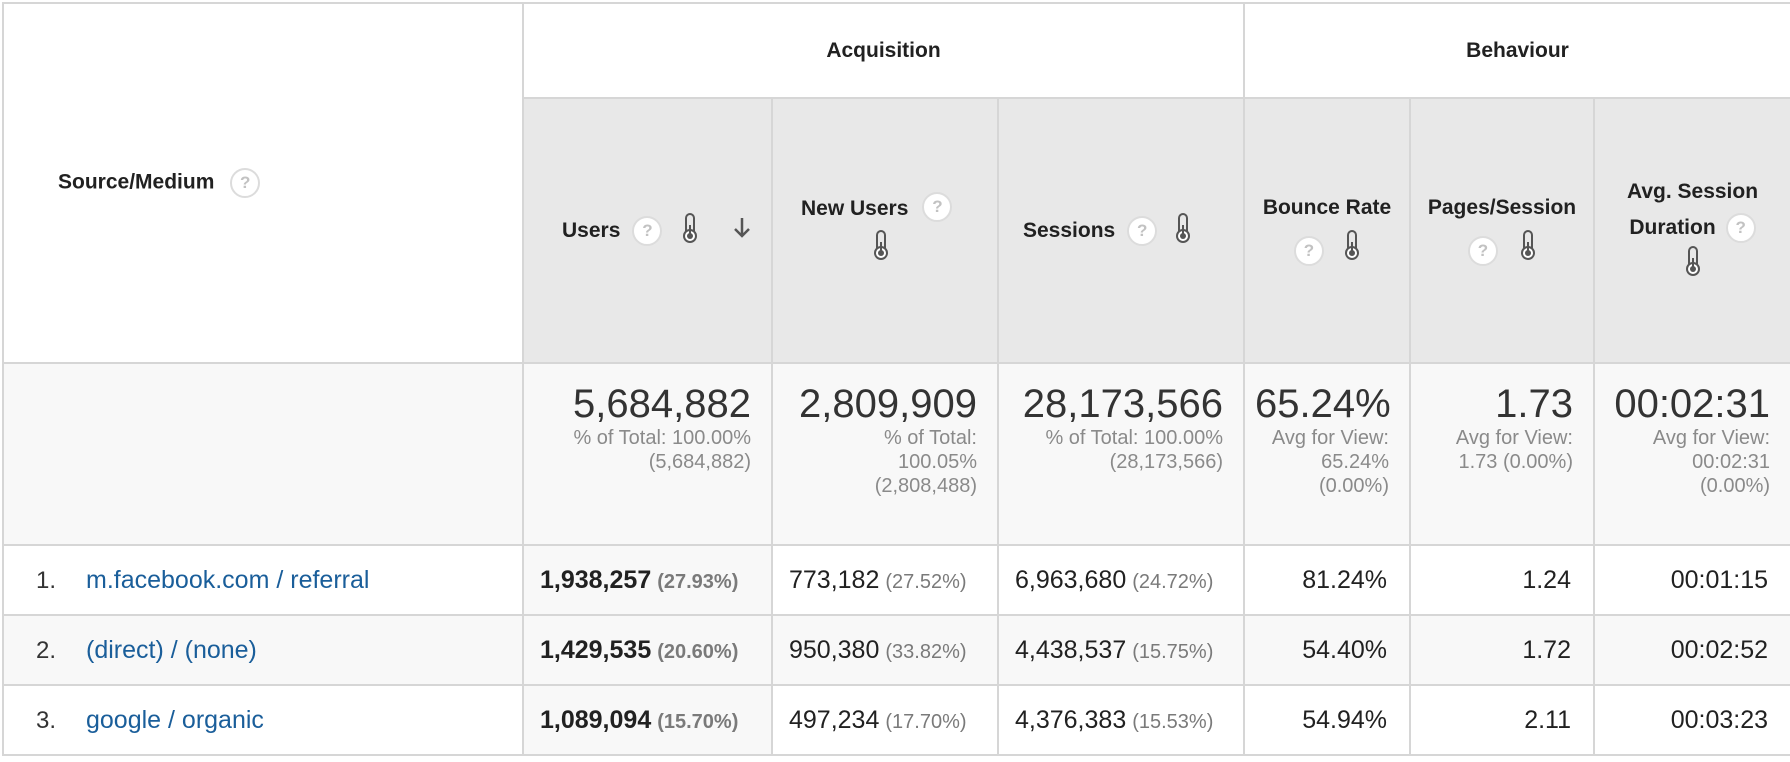 The width and height of the screenshot is (1790, 762). Describe the element at coordinates (1735, 486) in the screenshot. I see `summary-avg-duration-diff: (0.00%)` at that location.